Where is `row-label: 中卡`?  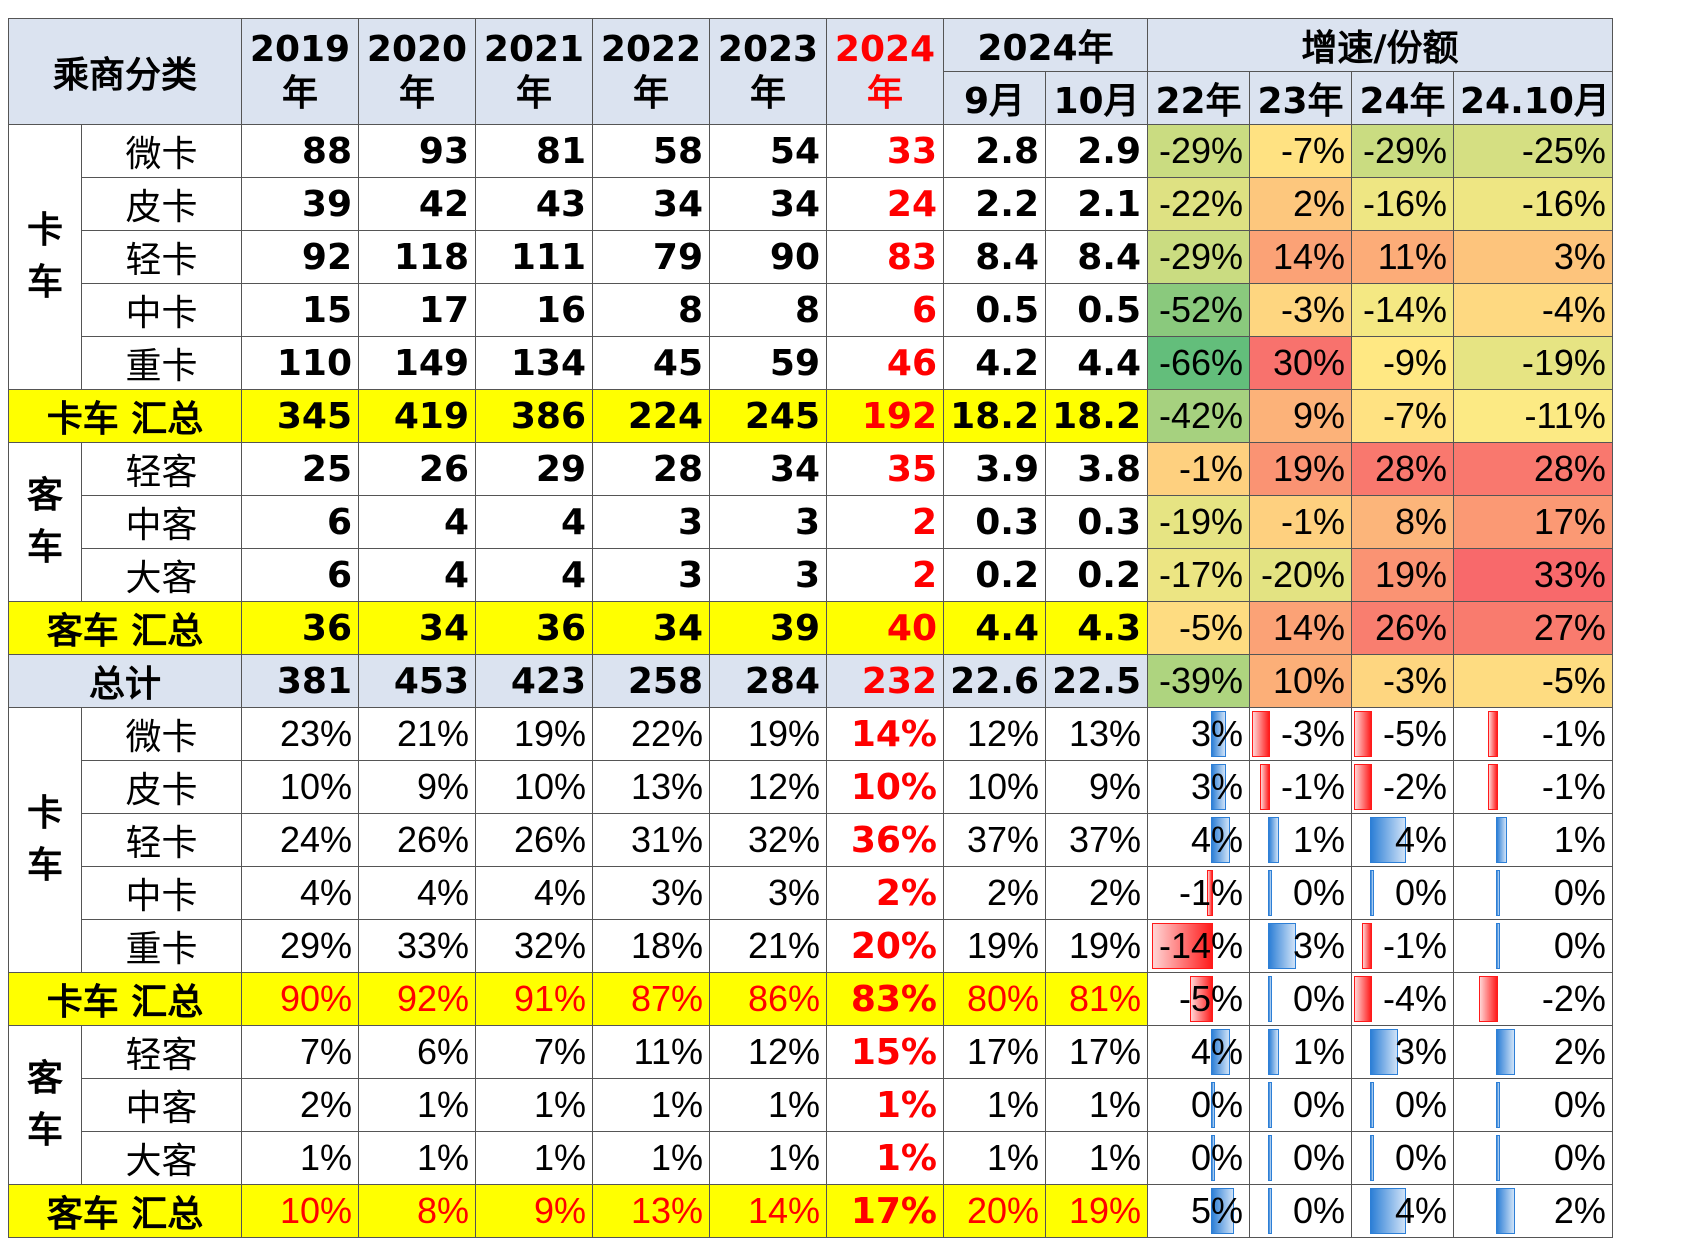
row-label: 中卡 is located at coordinates (161, 893).